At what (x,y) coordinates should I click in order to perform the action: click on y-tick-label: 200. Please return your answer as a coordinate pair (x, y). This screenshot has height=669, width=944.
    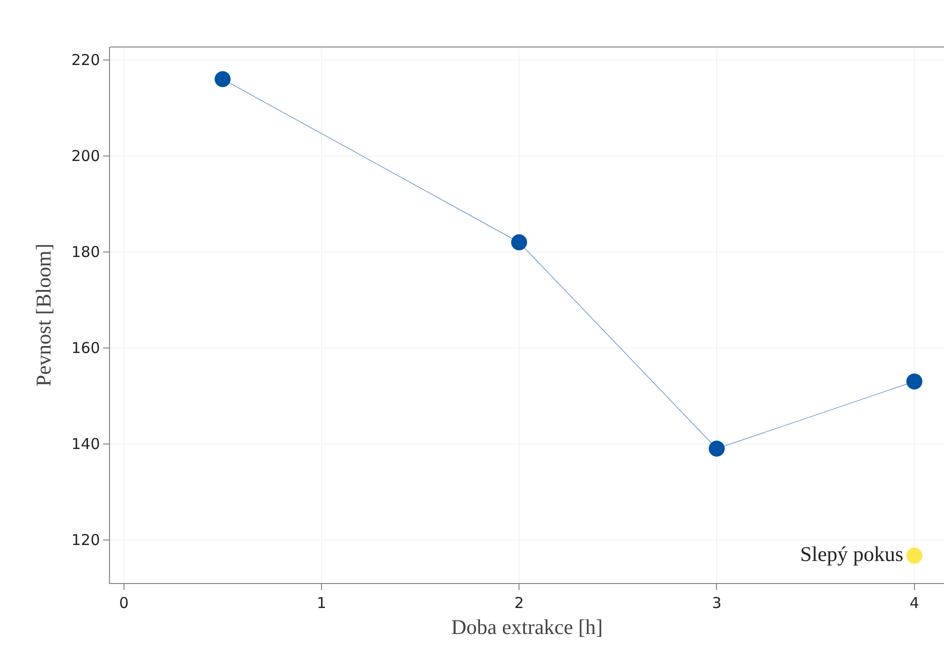
    Looking at the image, I should click on (85, 156).